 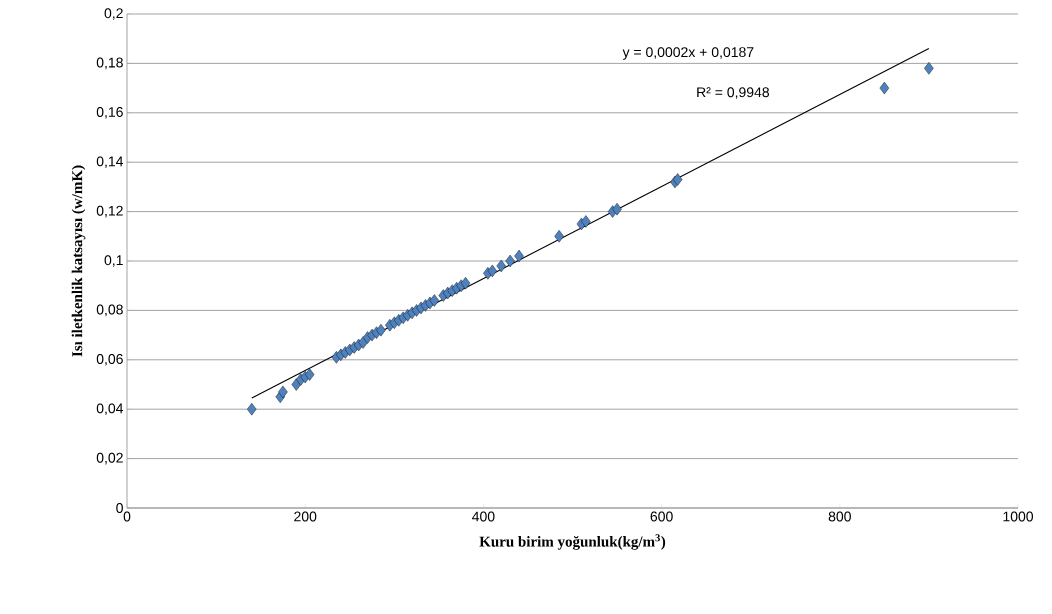 What do you see at coordinates (109, 458) in the screenshot?
I see `y-tick-label: 0,02` at bounding box center [109, 458].